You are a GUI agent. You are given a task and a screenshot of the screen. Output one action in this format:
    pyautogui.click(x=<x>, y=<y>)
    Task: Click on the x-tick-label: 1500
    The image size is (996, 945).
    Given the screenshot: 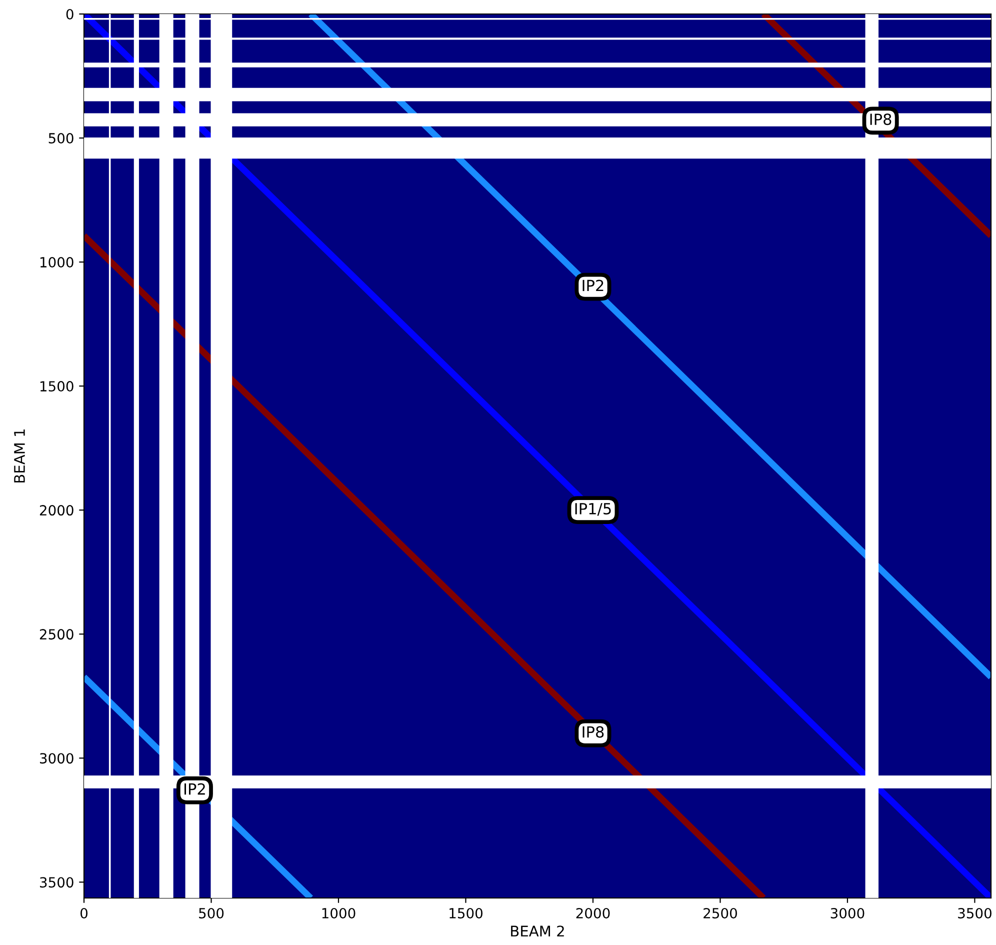 What is the action you would take?
    pyautogui.click(x=466, y=913)
    